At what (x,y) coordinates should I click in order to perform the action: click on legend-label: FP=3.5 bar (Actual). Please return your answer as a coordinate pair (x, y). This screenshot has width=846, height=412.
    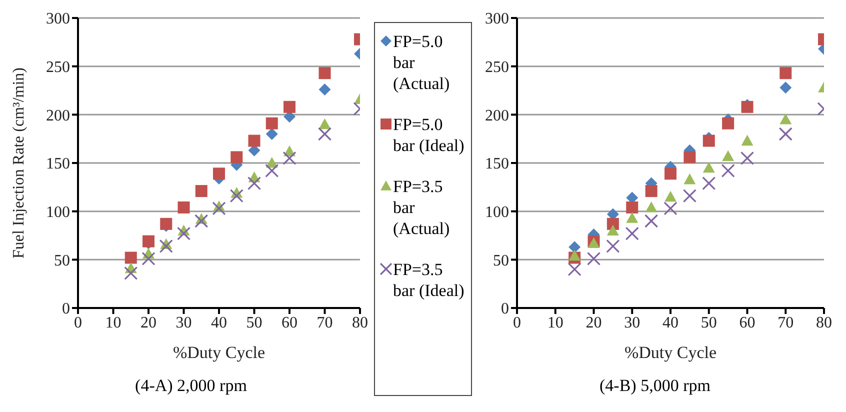
    Looking at the image, I should click on (422, 207).